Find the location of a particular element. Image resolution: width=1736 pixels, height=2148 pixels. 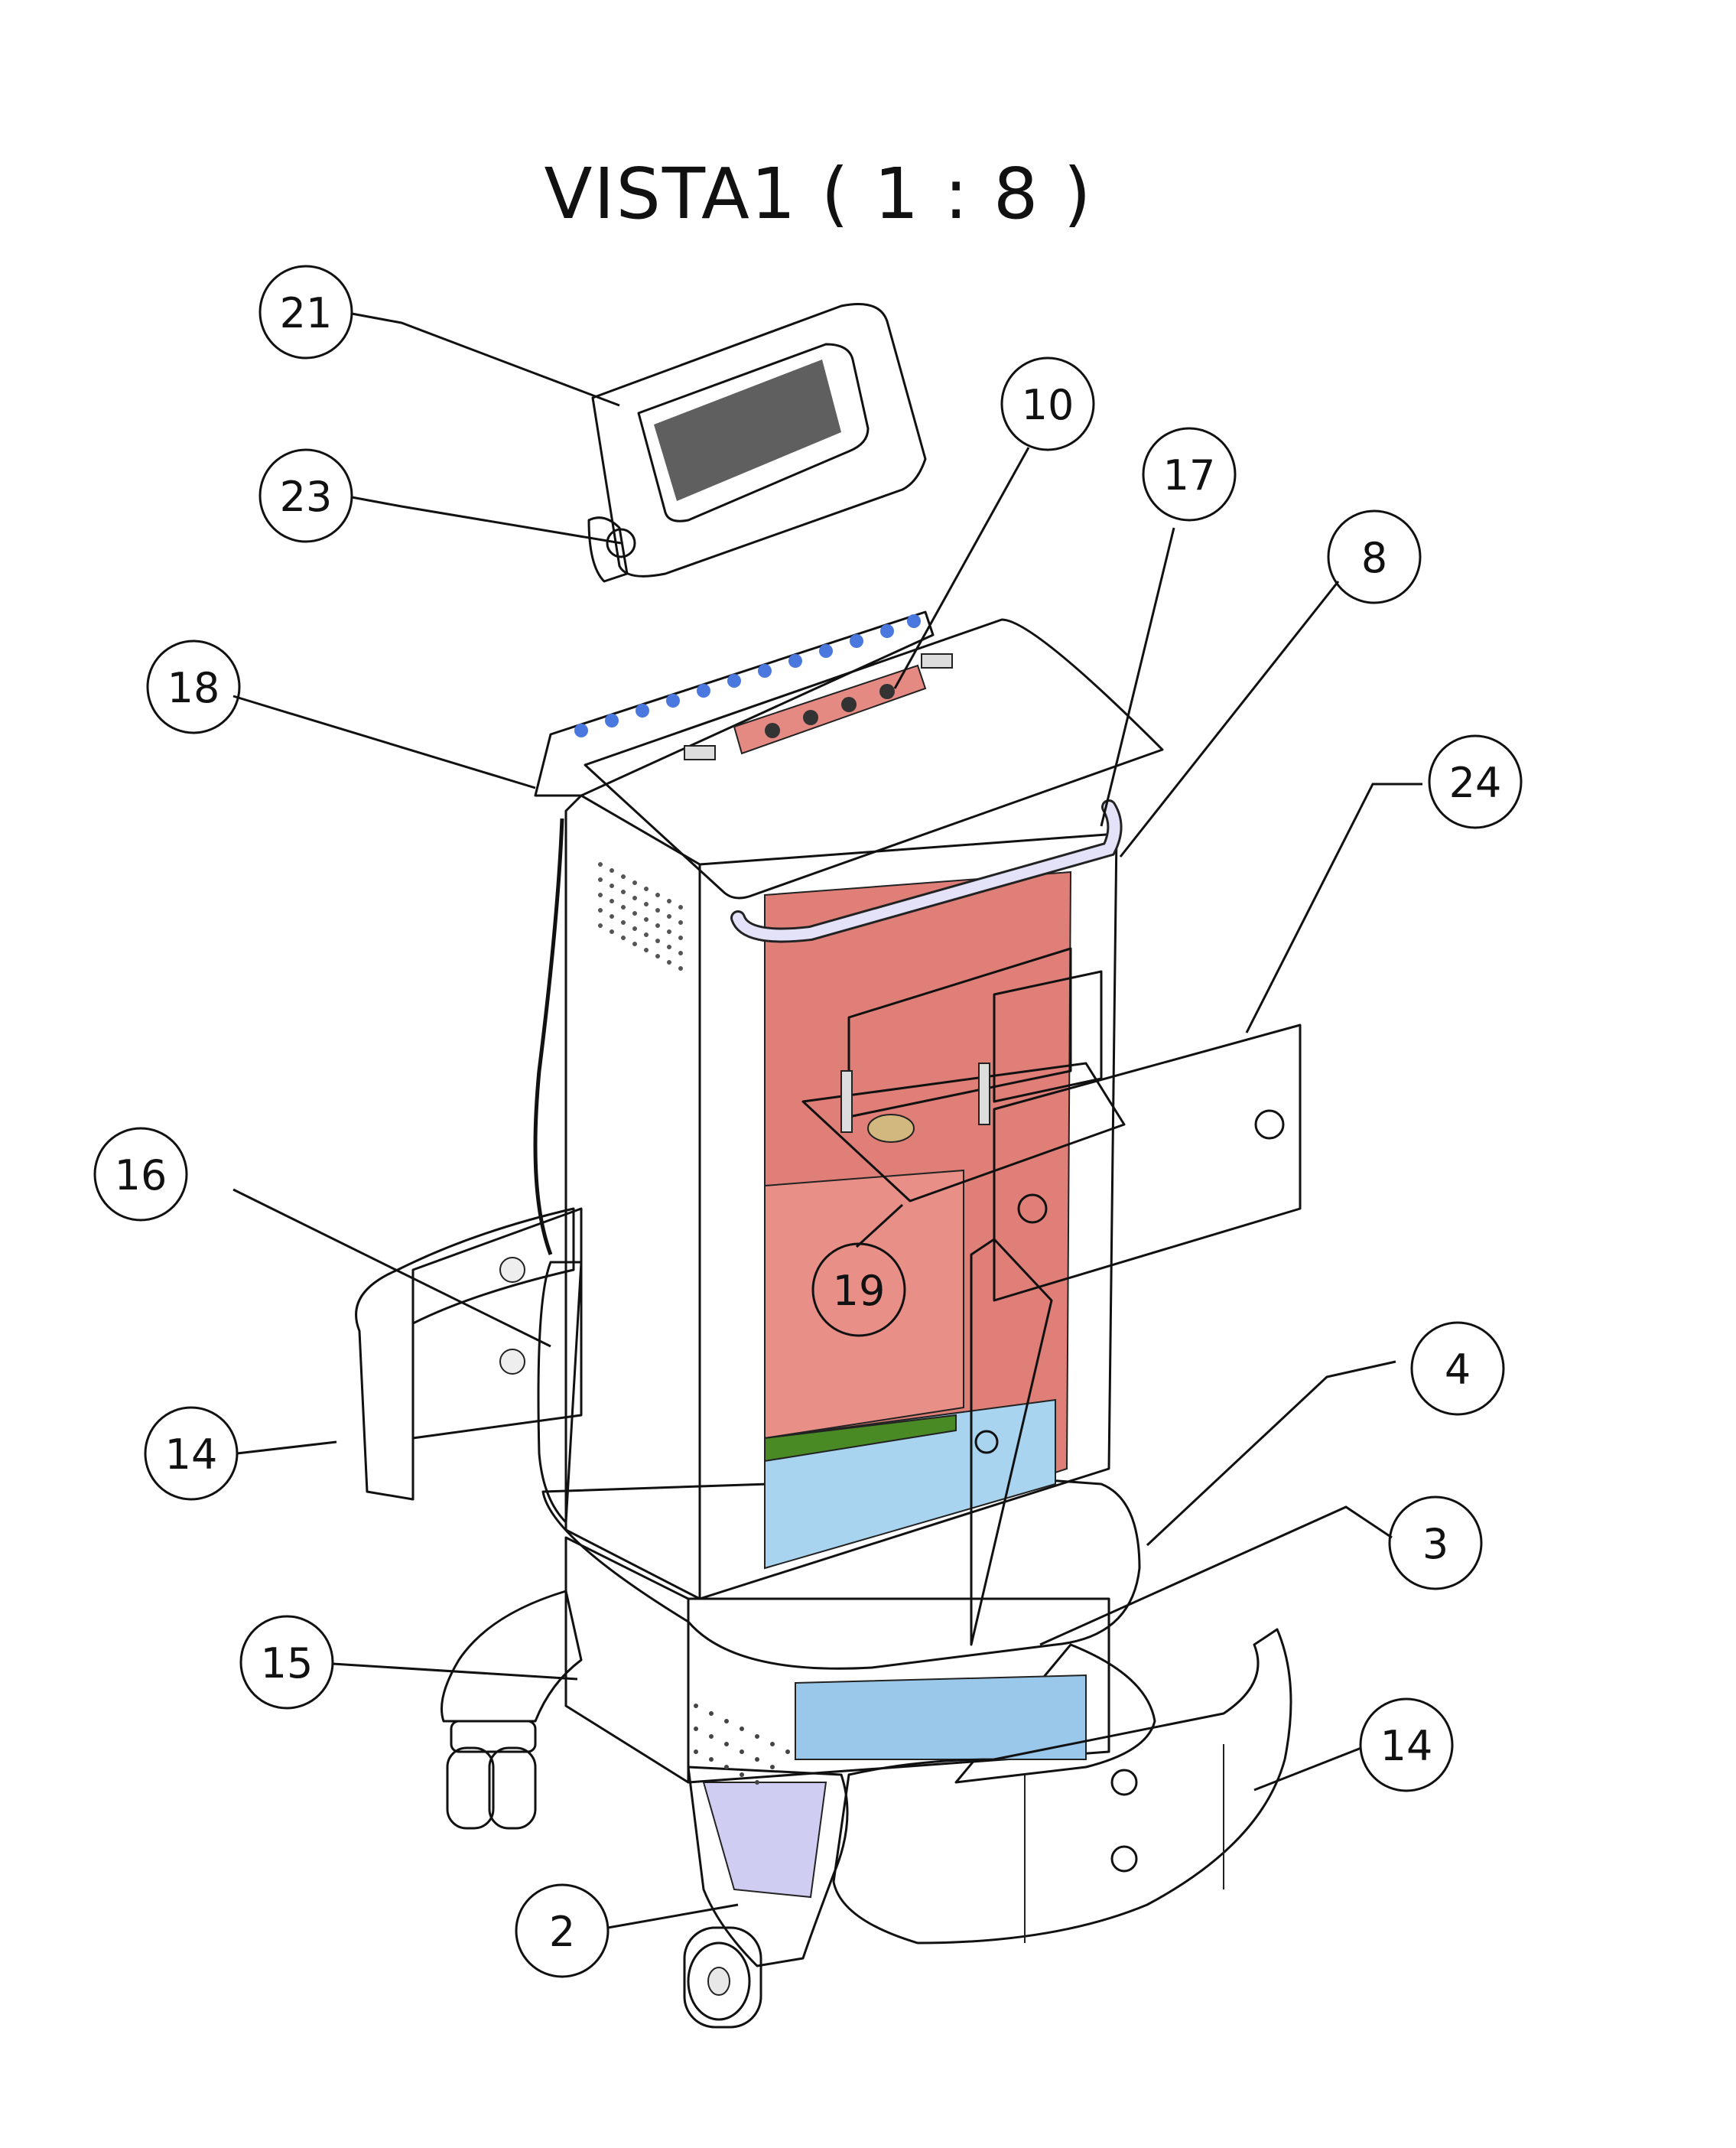

balloon-14-left: 14 is located at coordinates (191, 1453).